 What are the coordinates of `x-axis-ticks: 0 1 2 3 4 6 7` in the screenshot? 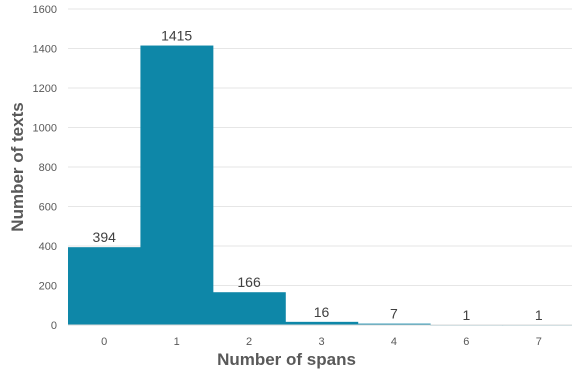 It's located at (321, 342).